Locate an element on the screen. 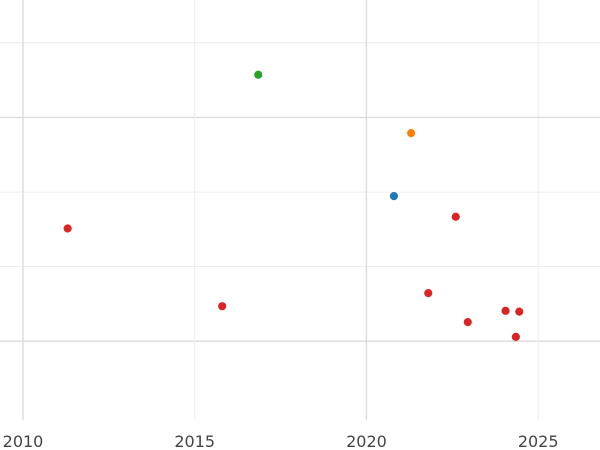  x-tick-label-2020: 2020 is located at coordinates (366, 441).